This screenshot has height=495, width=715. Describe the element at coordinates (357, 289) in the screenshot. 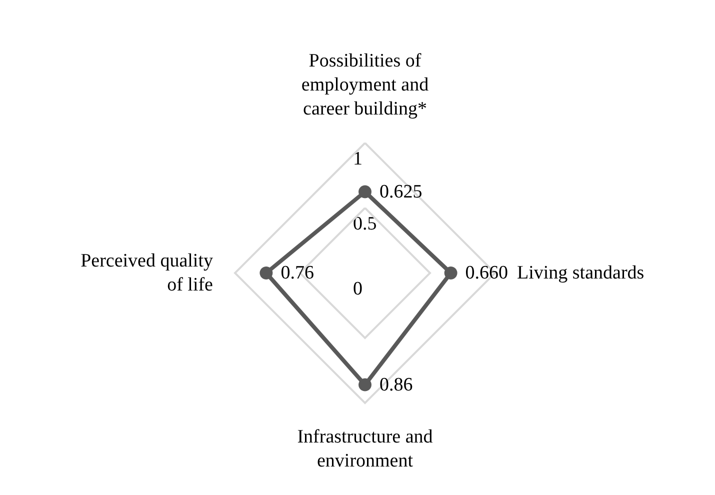

I see `y-tick-label: 0` at that location.